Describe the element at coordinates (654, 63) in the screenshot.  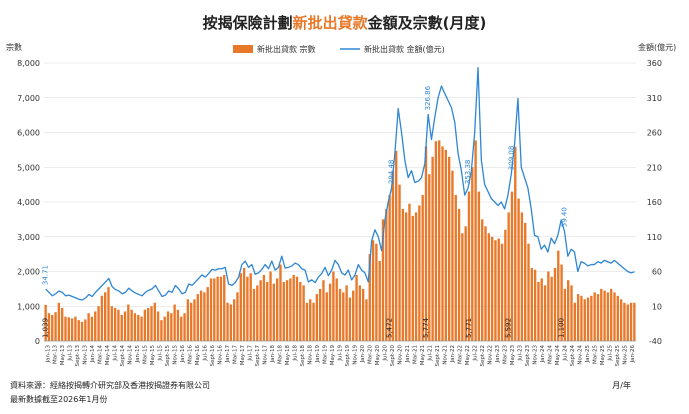
I see `right-tick-label: 360` at that location.